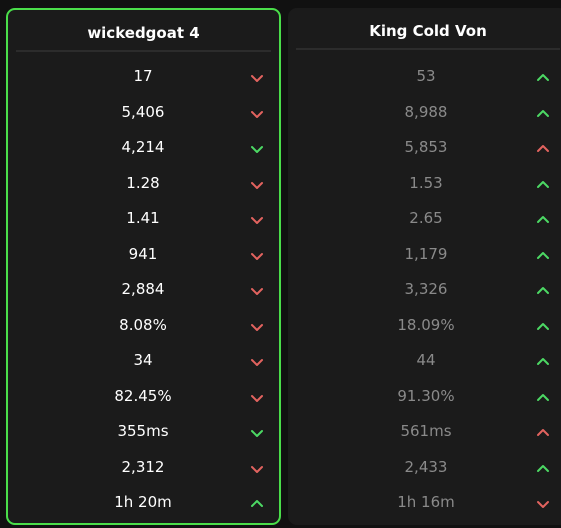  Describe the element at coordinates (143, 324) in the screenshot. I see `stat-value: 8.08%` at that location.